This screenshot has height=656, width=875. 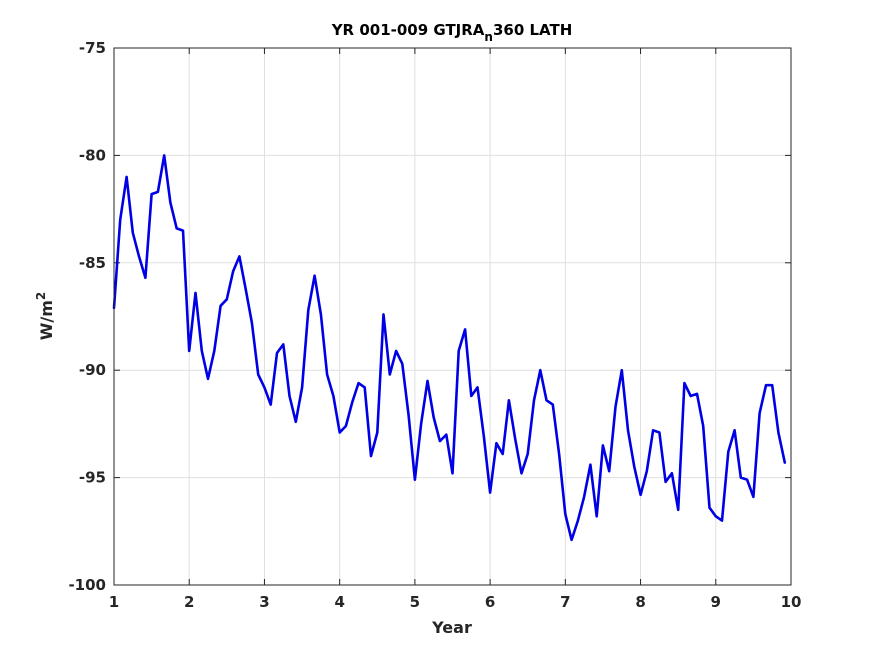 What do you see at coordinates (92, 155) in the screenshot?
I see `y-tick-label: -80` at bounding box center [92, 155].